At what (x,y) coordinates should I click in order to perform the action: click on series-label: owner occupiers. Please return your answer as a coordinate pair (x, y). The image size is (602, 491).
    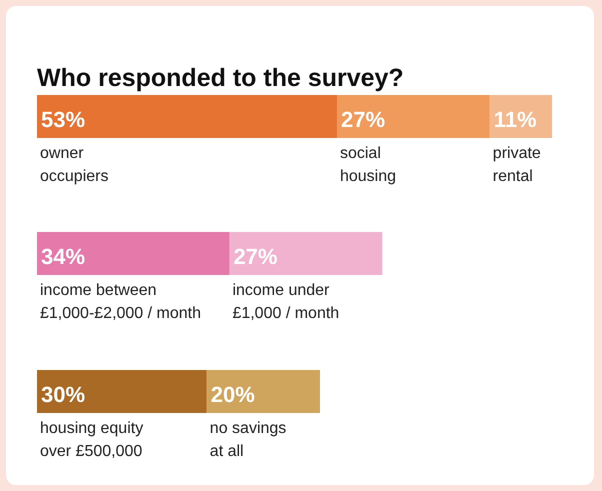
    Looking at the image, I should click on (74, 165).